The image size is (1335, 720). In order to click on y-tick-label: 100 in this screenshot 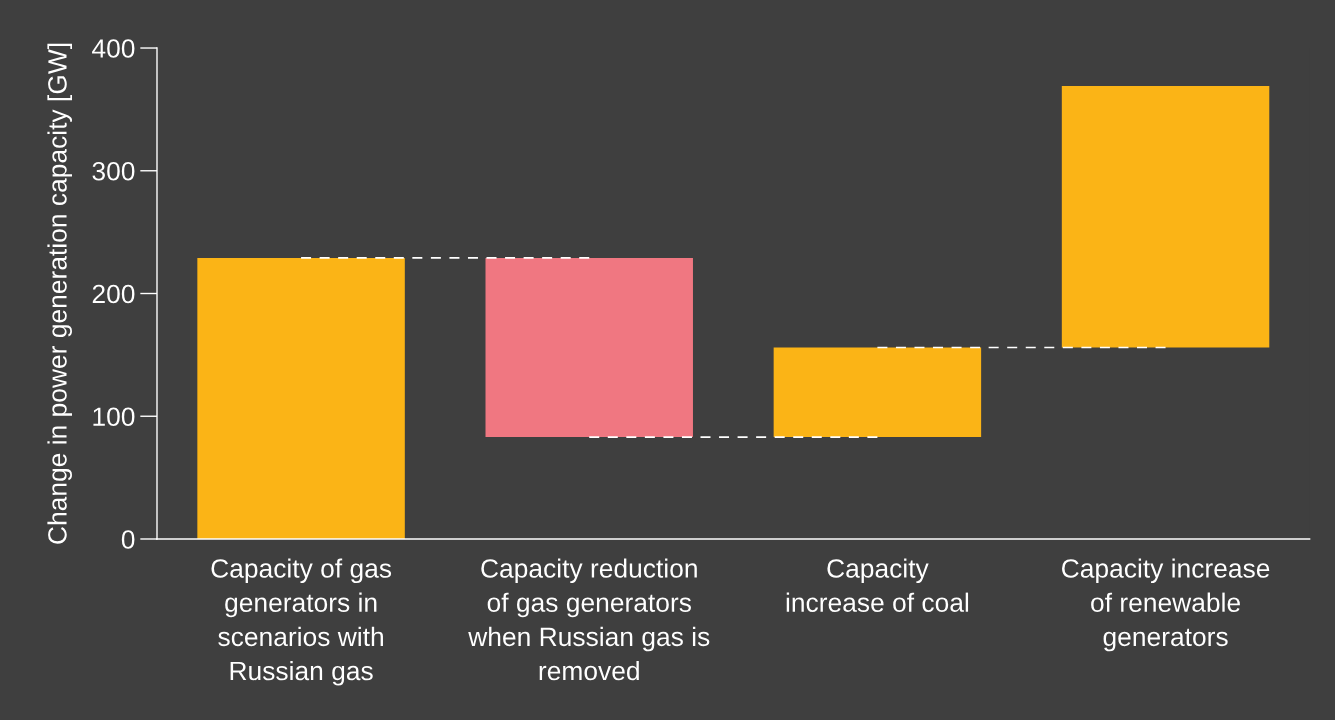, I will do `click(114, 417)`.